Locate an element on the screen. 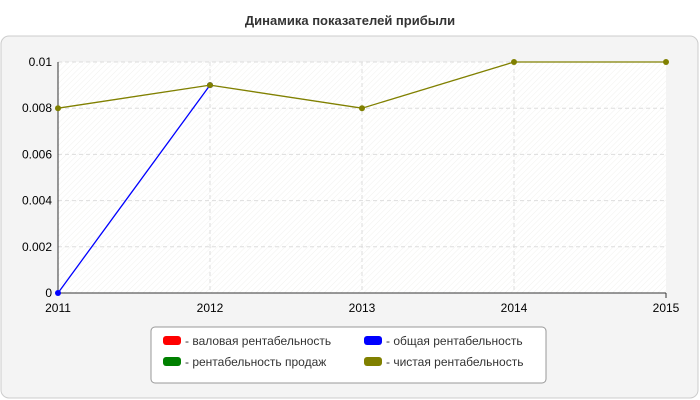 This screenshot has height=400, width=700. chart-title: Динамика показателей прибыли is located at coordinates (350, 20).